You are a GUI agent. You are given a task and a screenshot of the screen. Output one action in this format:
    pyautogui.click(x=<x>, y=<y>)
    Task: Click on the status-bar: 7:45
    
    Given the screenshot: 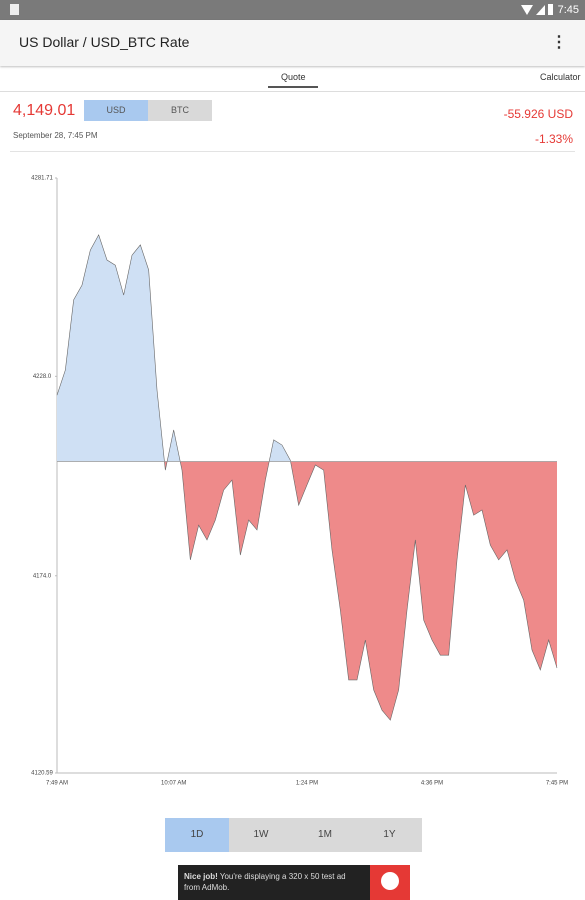 What is the action you would take?
    pyautogui.click(x=292, y=10)
    